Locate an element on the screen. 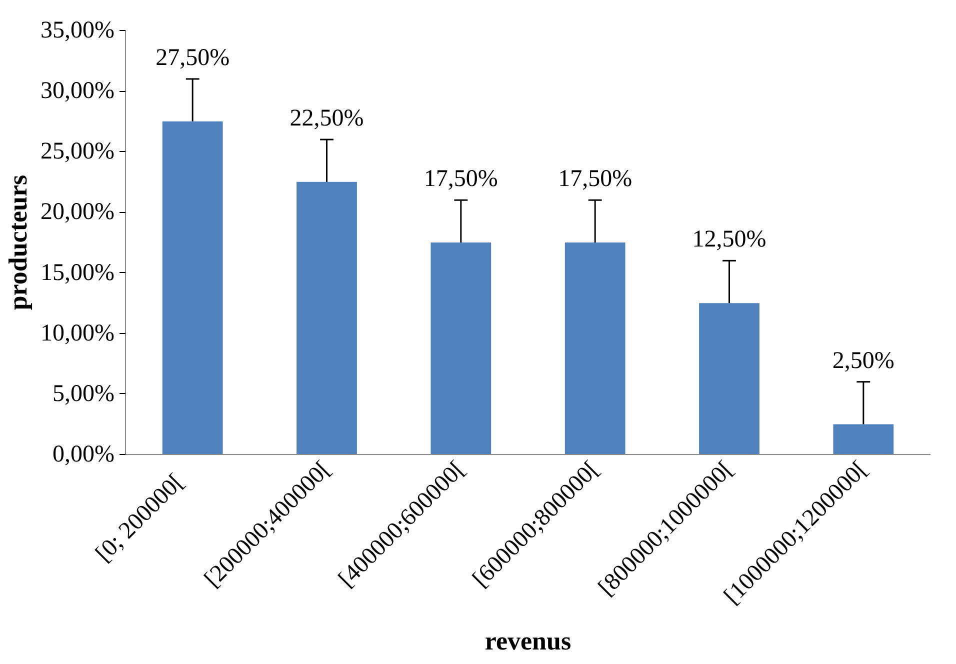  y-tick-label: 25,00% is located at coordinates (77, 151).